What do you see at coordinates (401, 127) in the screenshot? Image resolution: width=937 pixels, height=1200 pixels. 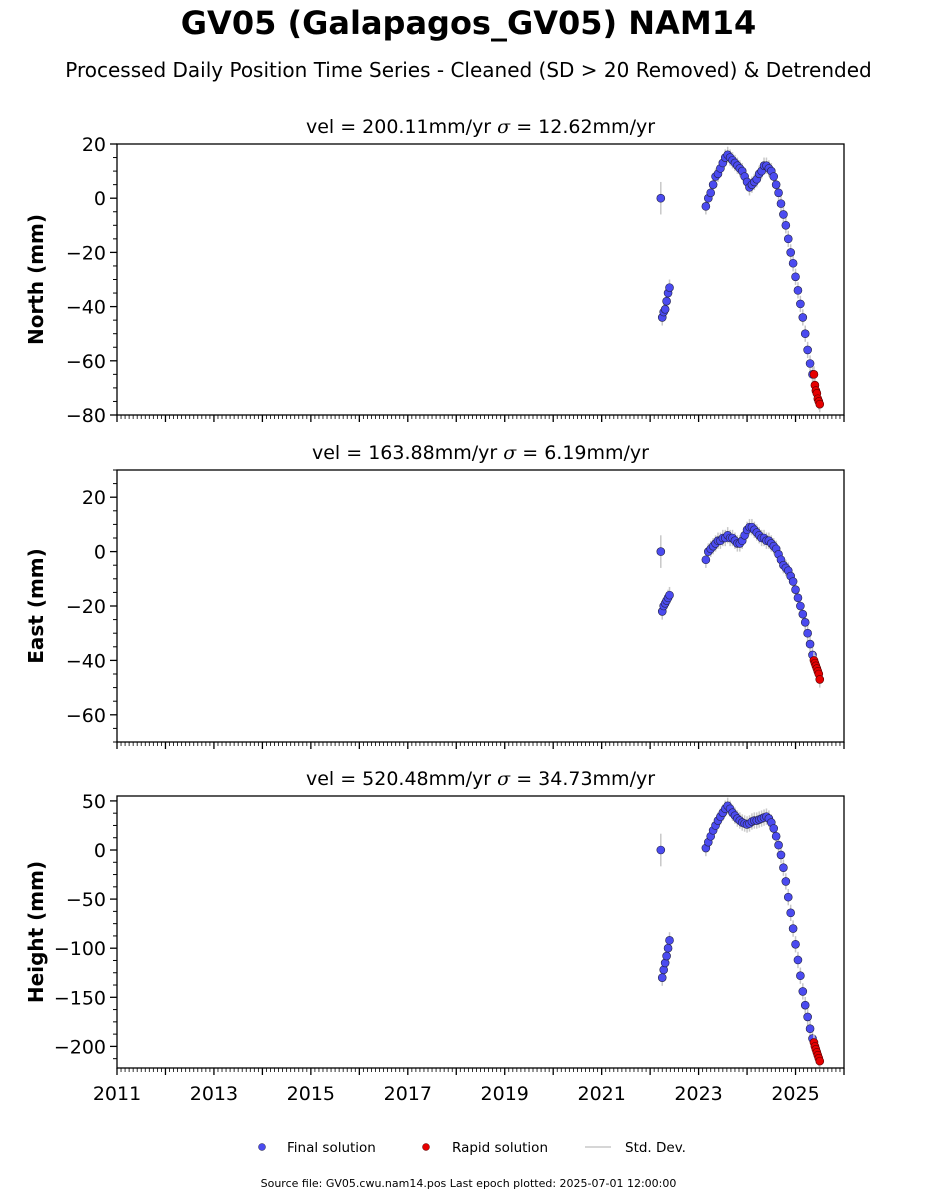 I see `velocity-value: vel = 200.11mm/yr` at bounding box center [401, 127].